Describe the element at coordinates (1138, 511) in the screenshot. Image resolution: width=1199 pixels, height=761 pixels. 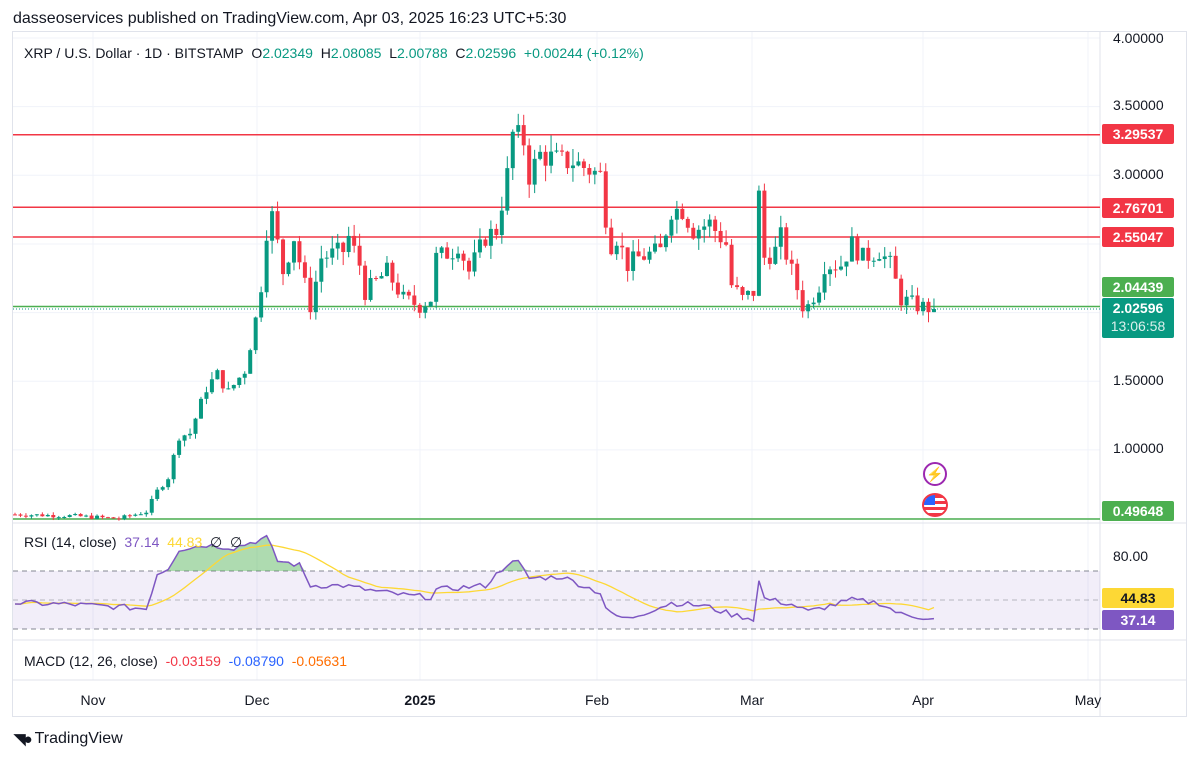
I see `level-tag: 0.49648` at that location.